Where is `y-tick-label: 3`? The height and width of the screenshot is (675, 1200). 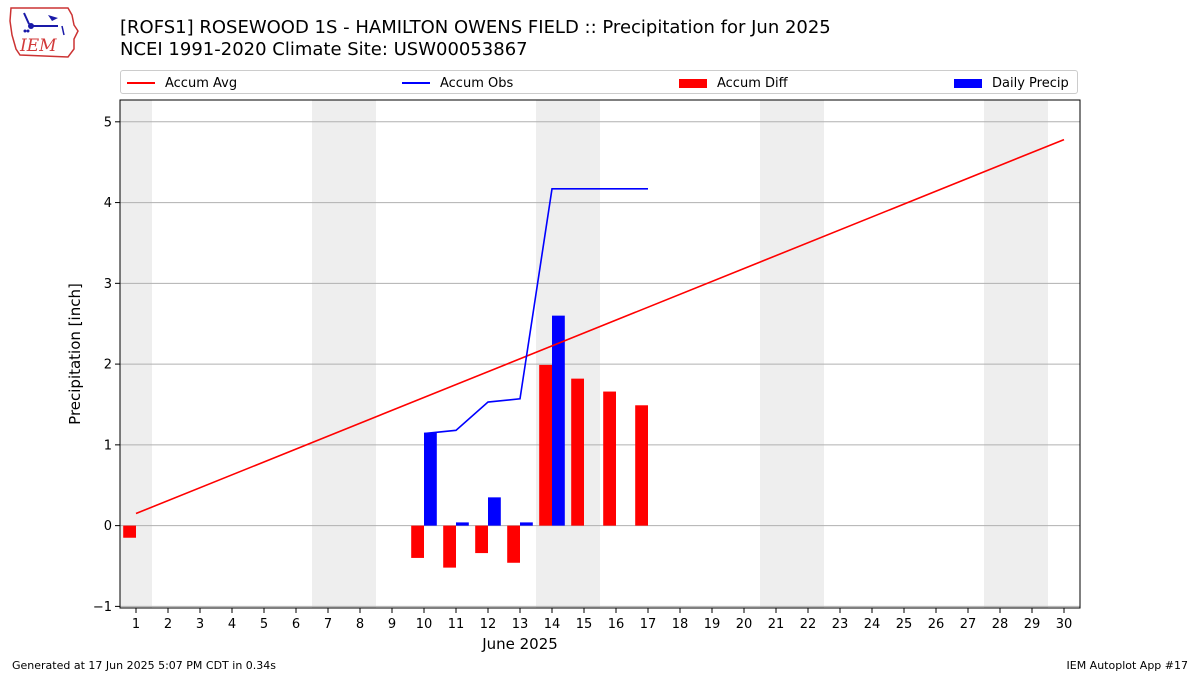 y-tick-label: 3 is located at coordinates (108, 284).